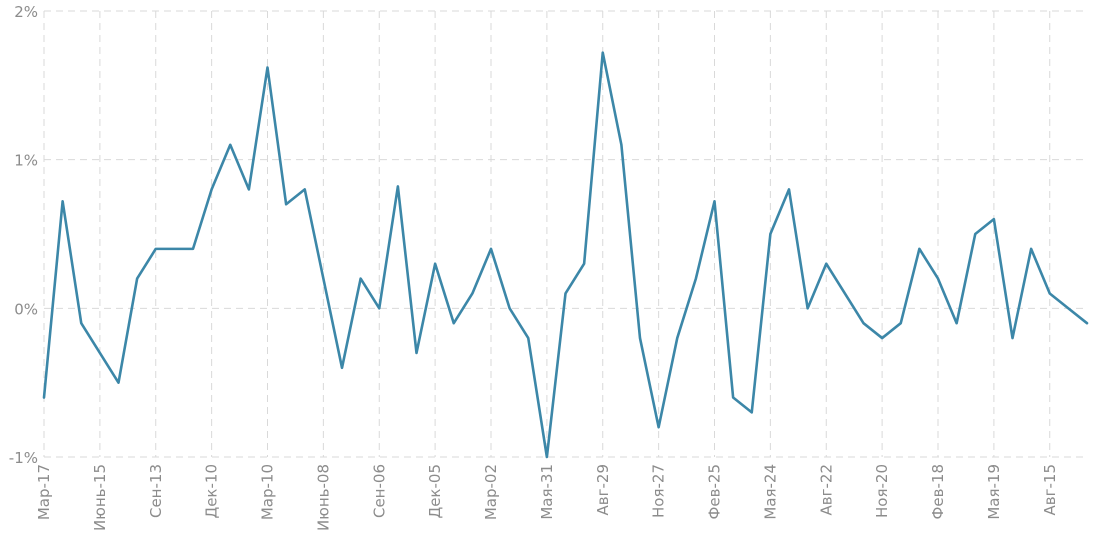 The width and height of the screenshot is (1112, 552). What do you see at coordinates (379, 491) in the screenshot?
I see `x-tick-label: Сен-06` at bounding box center [379, 491].